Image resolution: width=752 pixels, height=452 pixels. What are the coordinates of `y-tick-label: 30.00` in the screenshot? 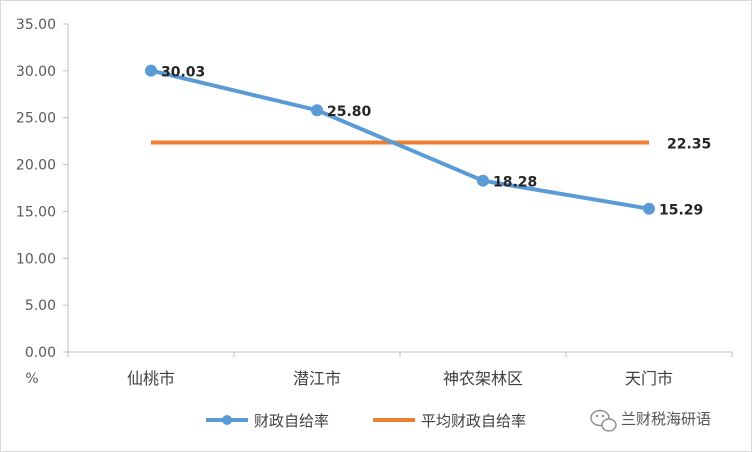 It's located at (36, 72).